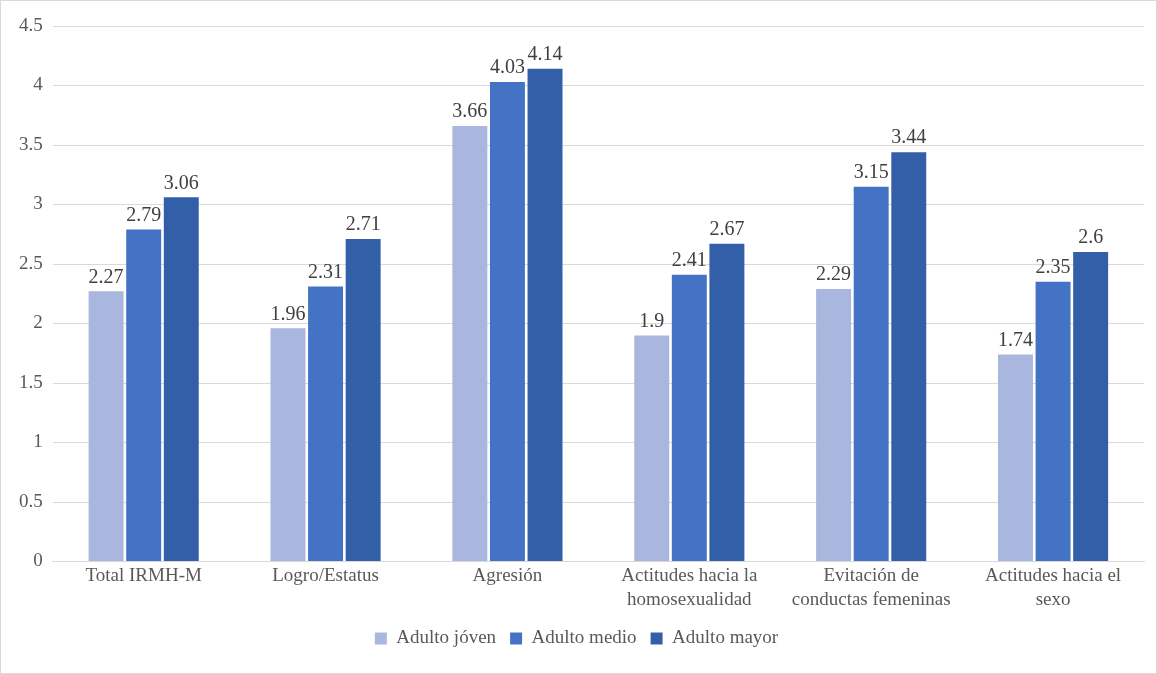 The width and height of the screenshot is (1157, 674). Describe the element at coordinates (545, 53) in the screenshot. I see `data-label: 4.14` at that location.